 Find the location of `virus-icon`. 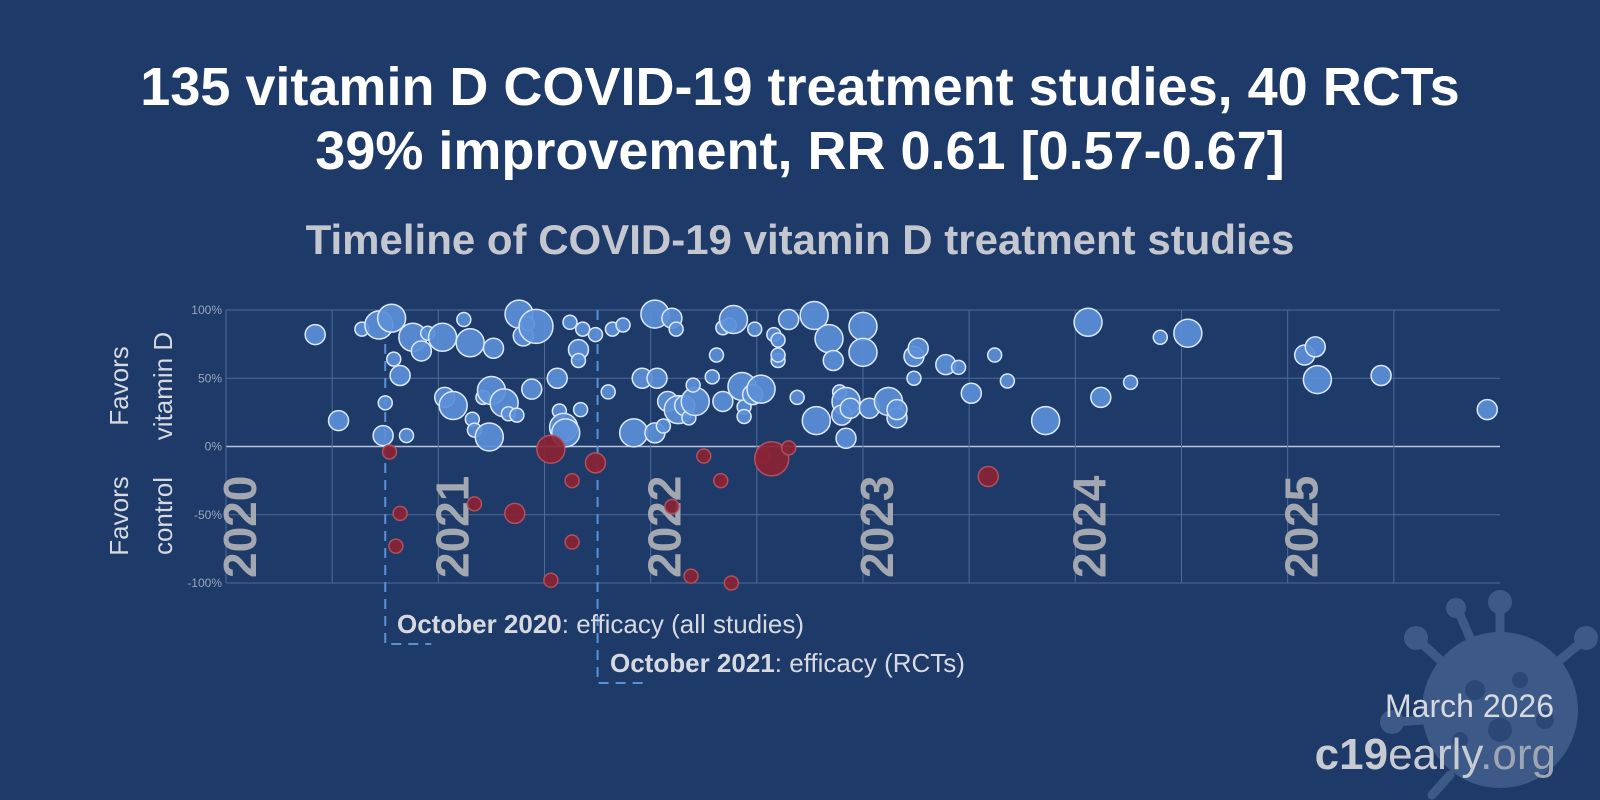

virus-icon is located at coordinates (1489, 695).